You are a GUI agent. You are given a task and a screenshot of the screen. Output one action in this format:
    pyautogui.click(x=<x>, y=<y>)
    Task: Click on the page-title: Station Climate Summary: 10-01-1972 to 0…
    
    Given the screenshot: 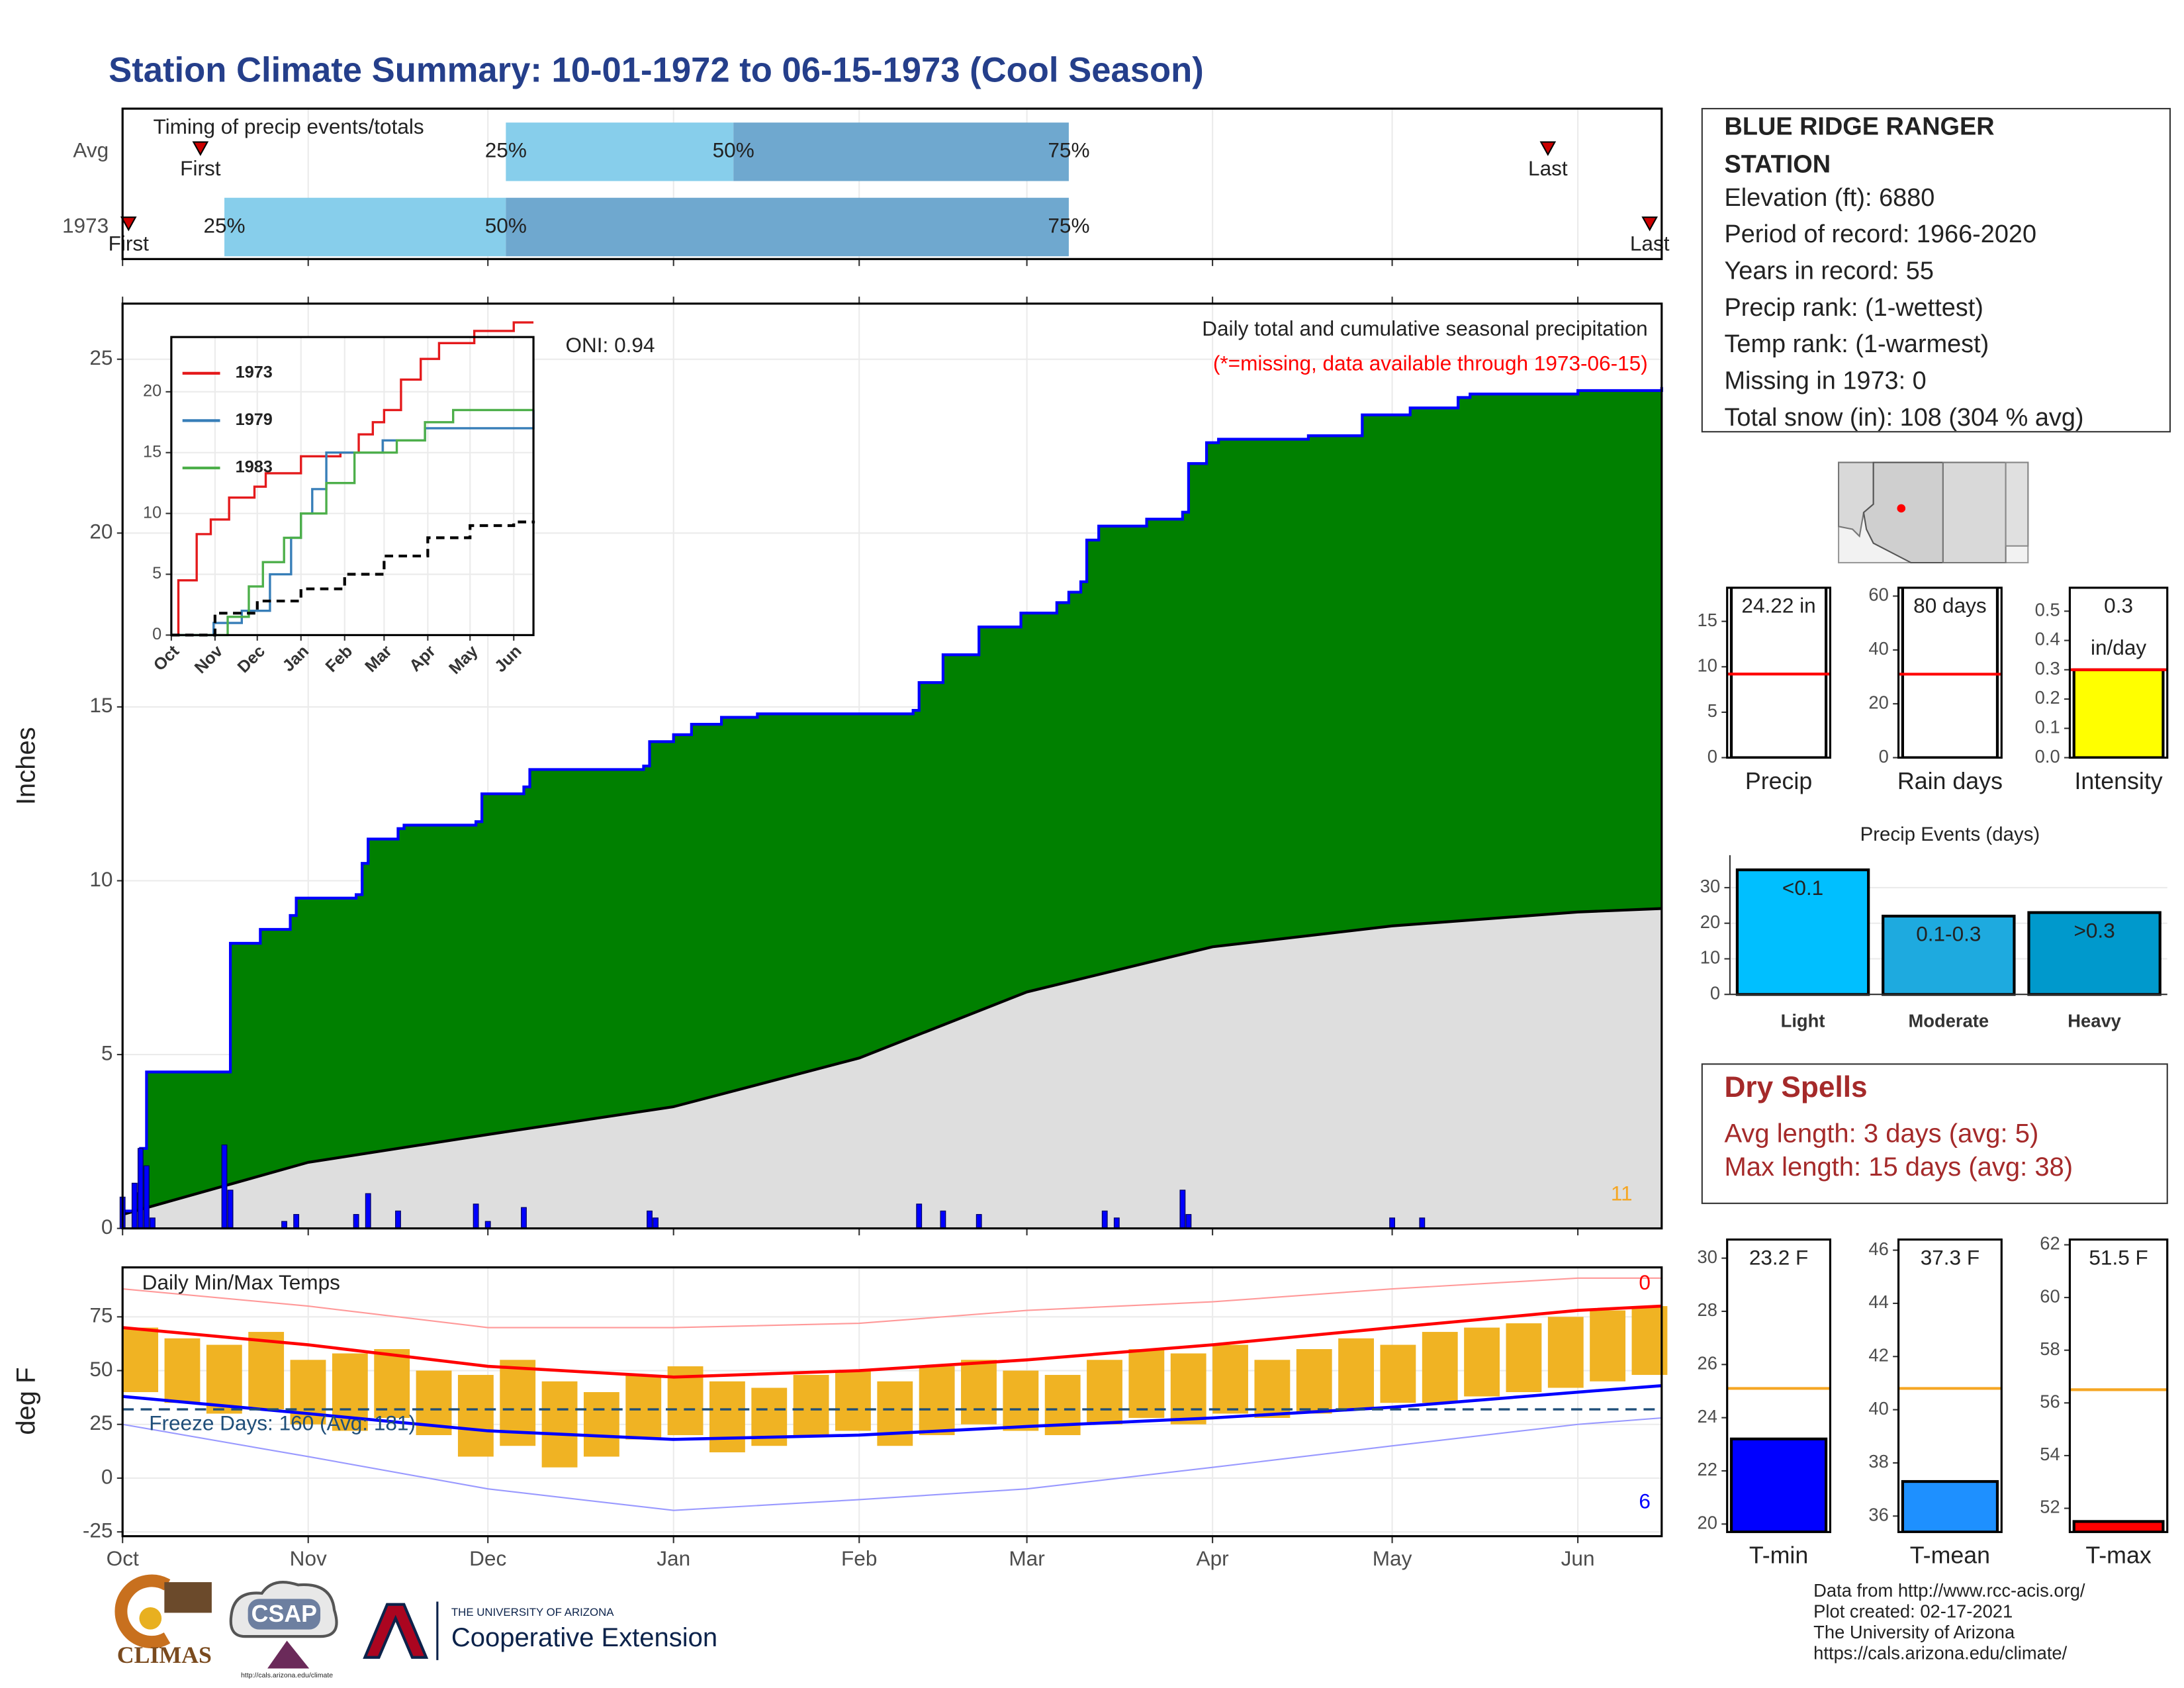 What is the action you would take?
    pyautogui.click(x=656, y=69)
    